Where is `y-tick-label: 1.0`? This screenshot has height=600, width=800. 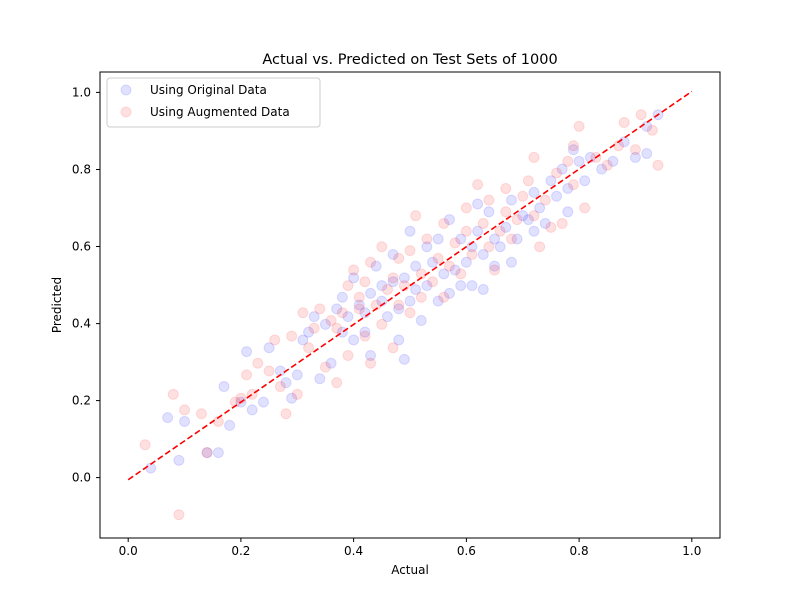 y-tick-label: 1.0 is located at coordinates (81, 92).